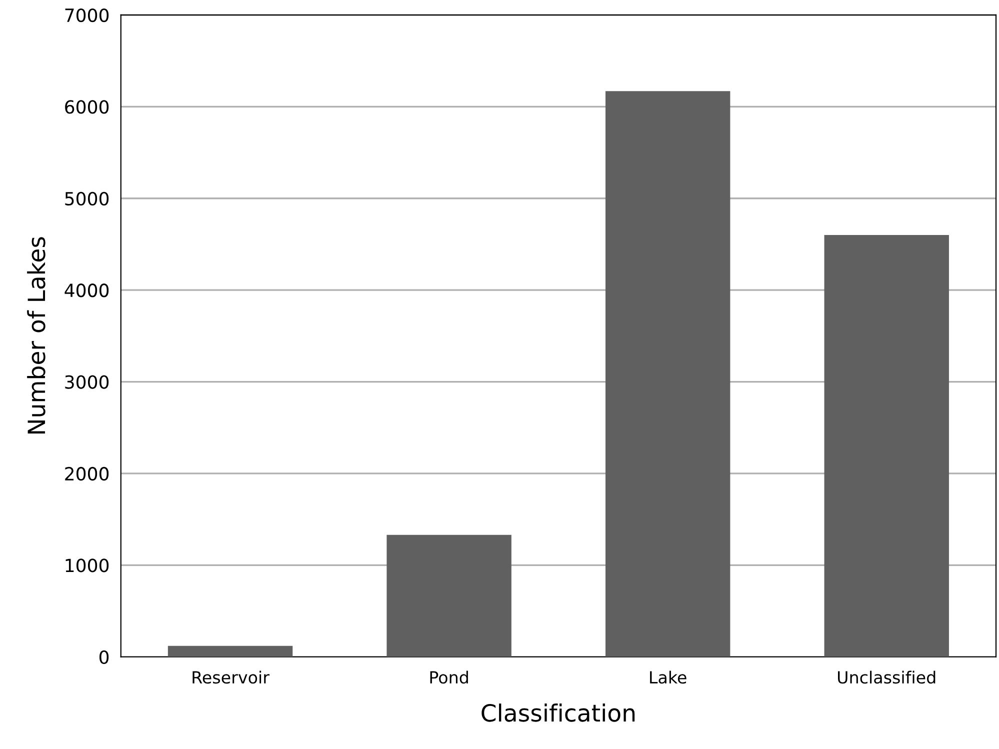 The height and width of the screenshot is (749, 999). I want to click on x-axis-title: Classification, so click(558, 713).